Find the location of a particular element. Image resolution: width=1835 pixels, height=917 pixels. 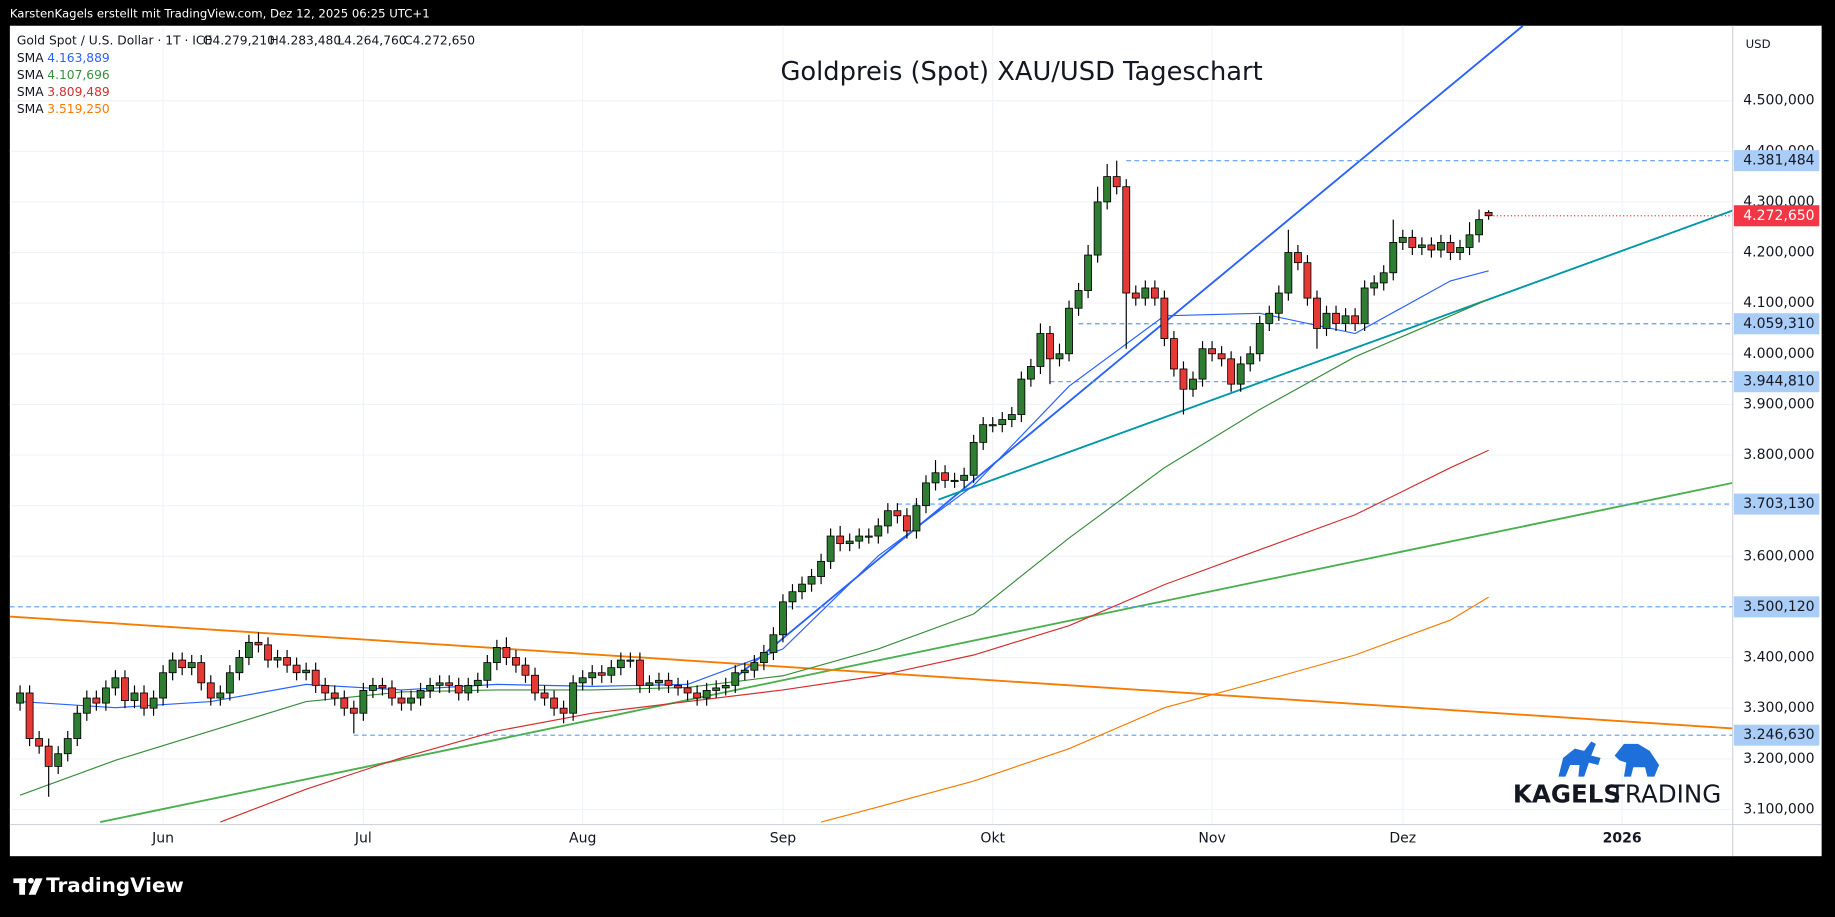

last-price-tag is located at coordinates (1776, 216).